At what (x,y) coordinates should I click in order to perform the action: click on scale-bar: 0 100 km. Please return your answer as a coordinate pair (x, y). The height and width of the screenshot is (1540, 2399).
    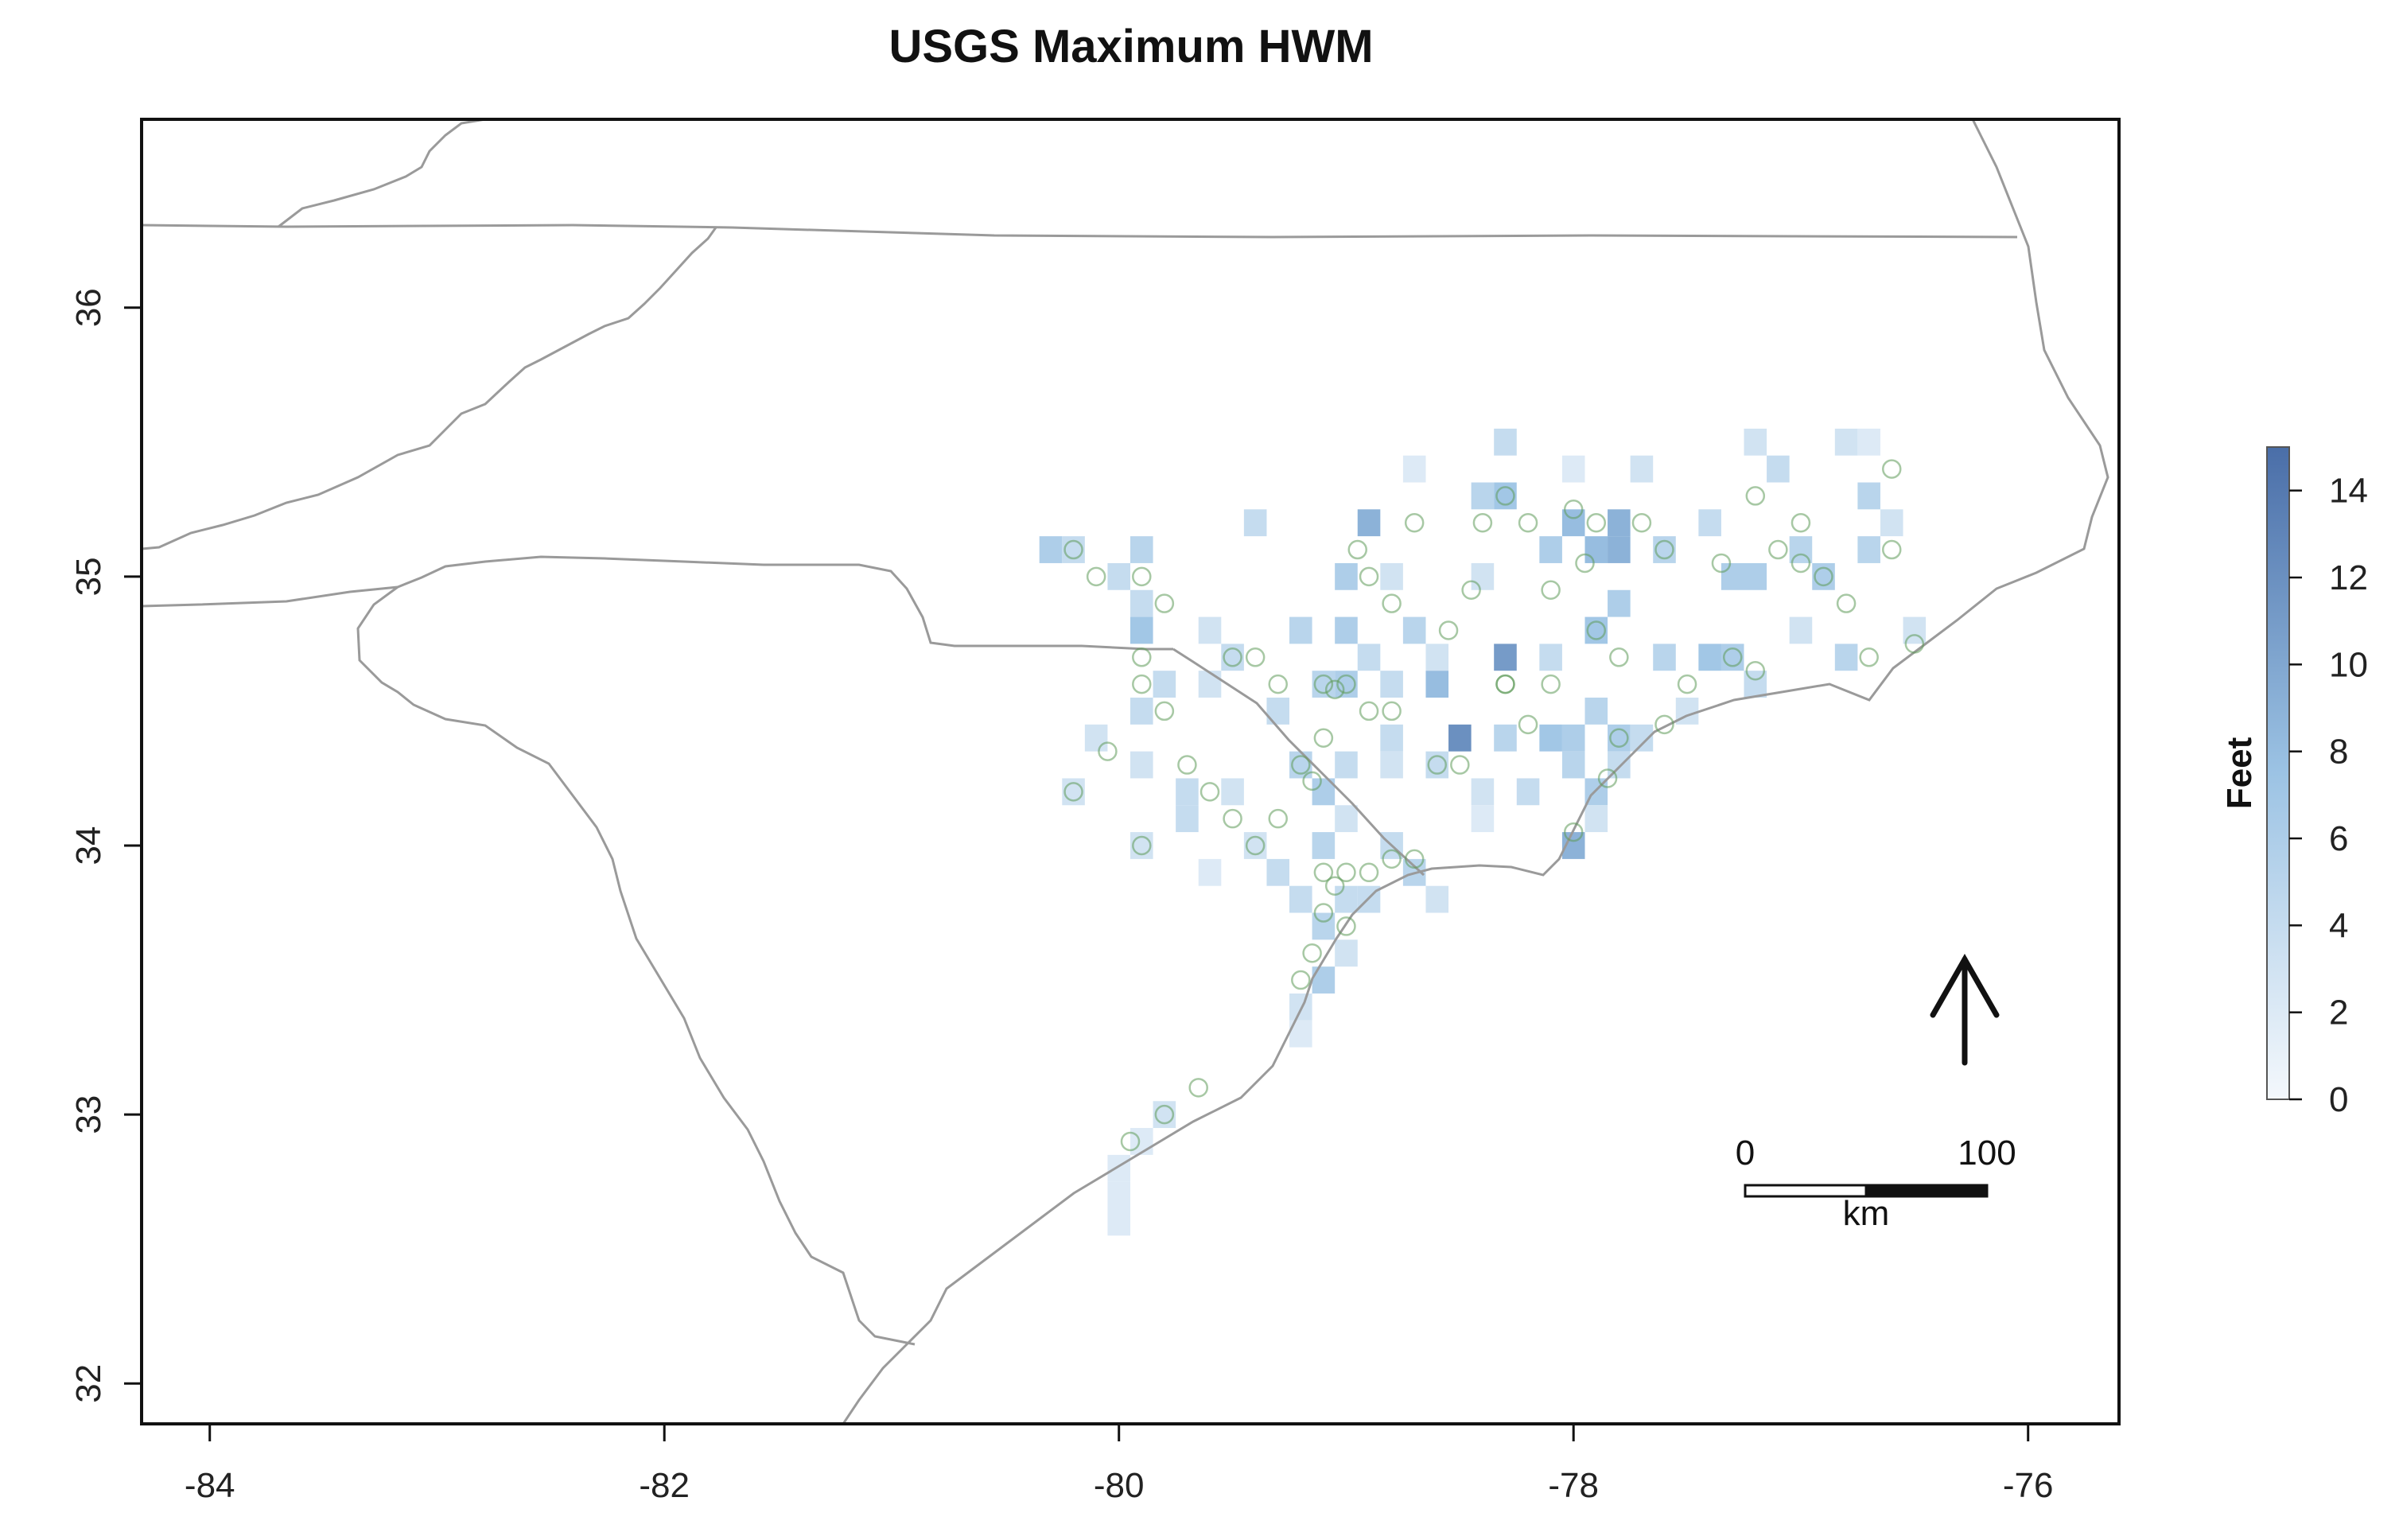
    Looking at the image, I should click on (1876, 1183).